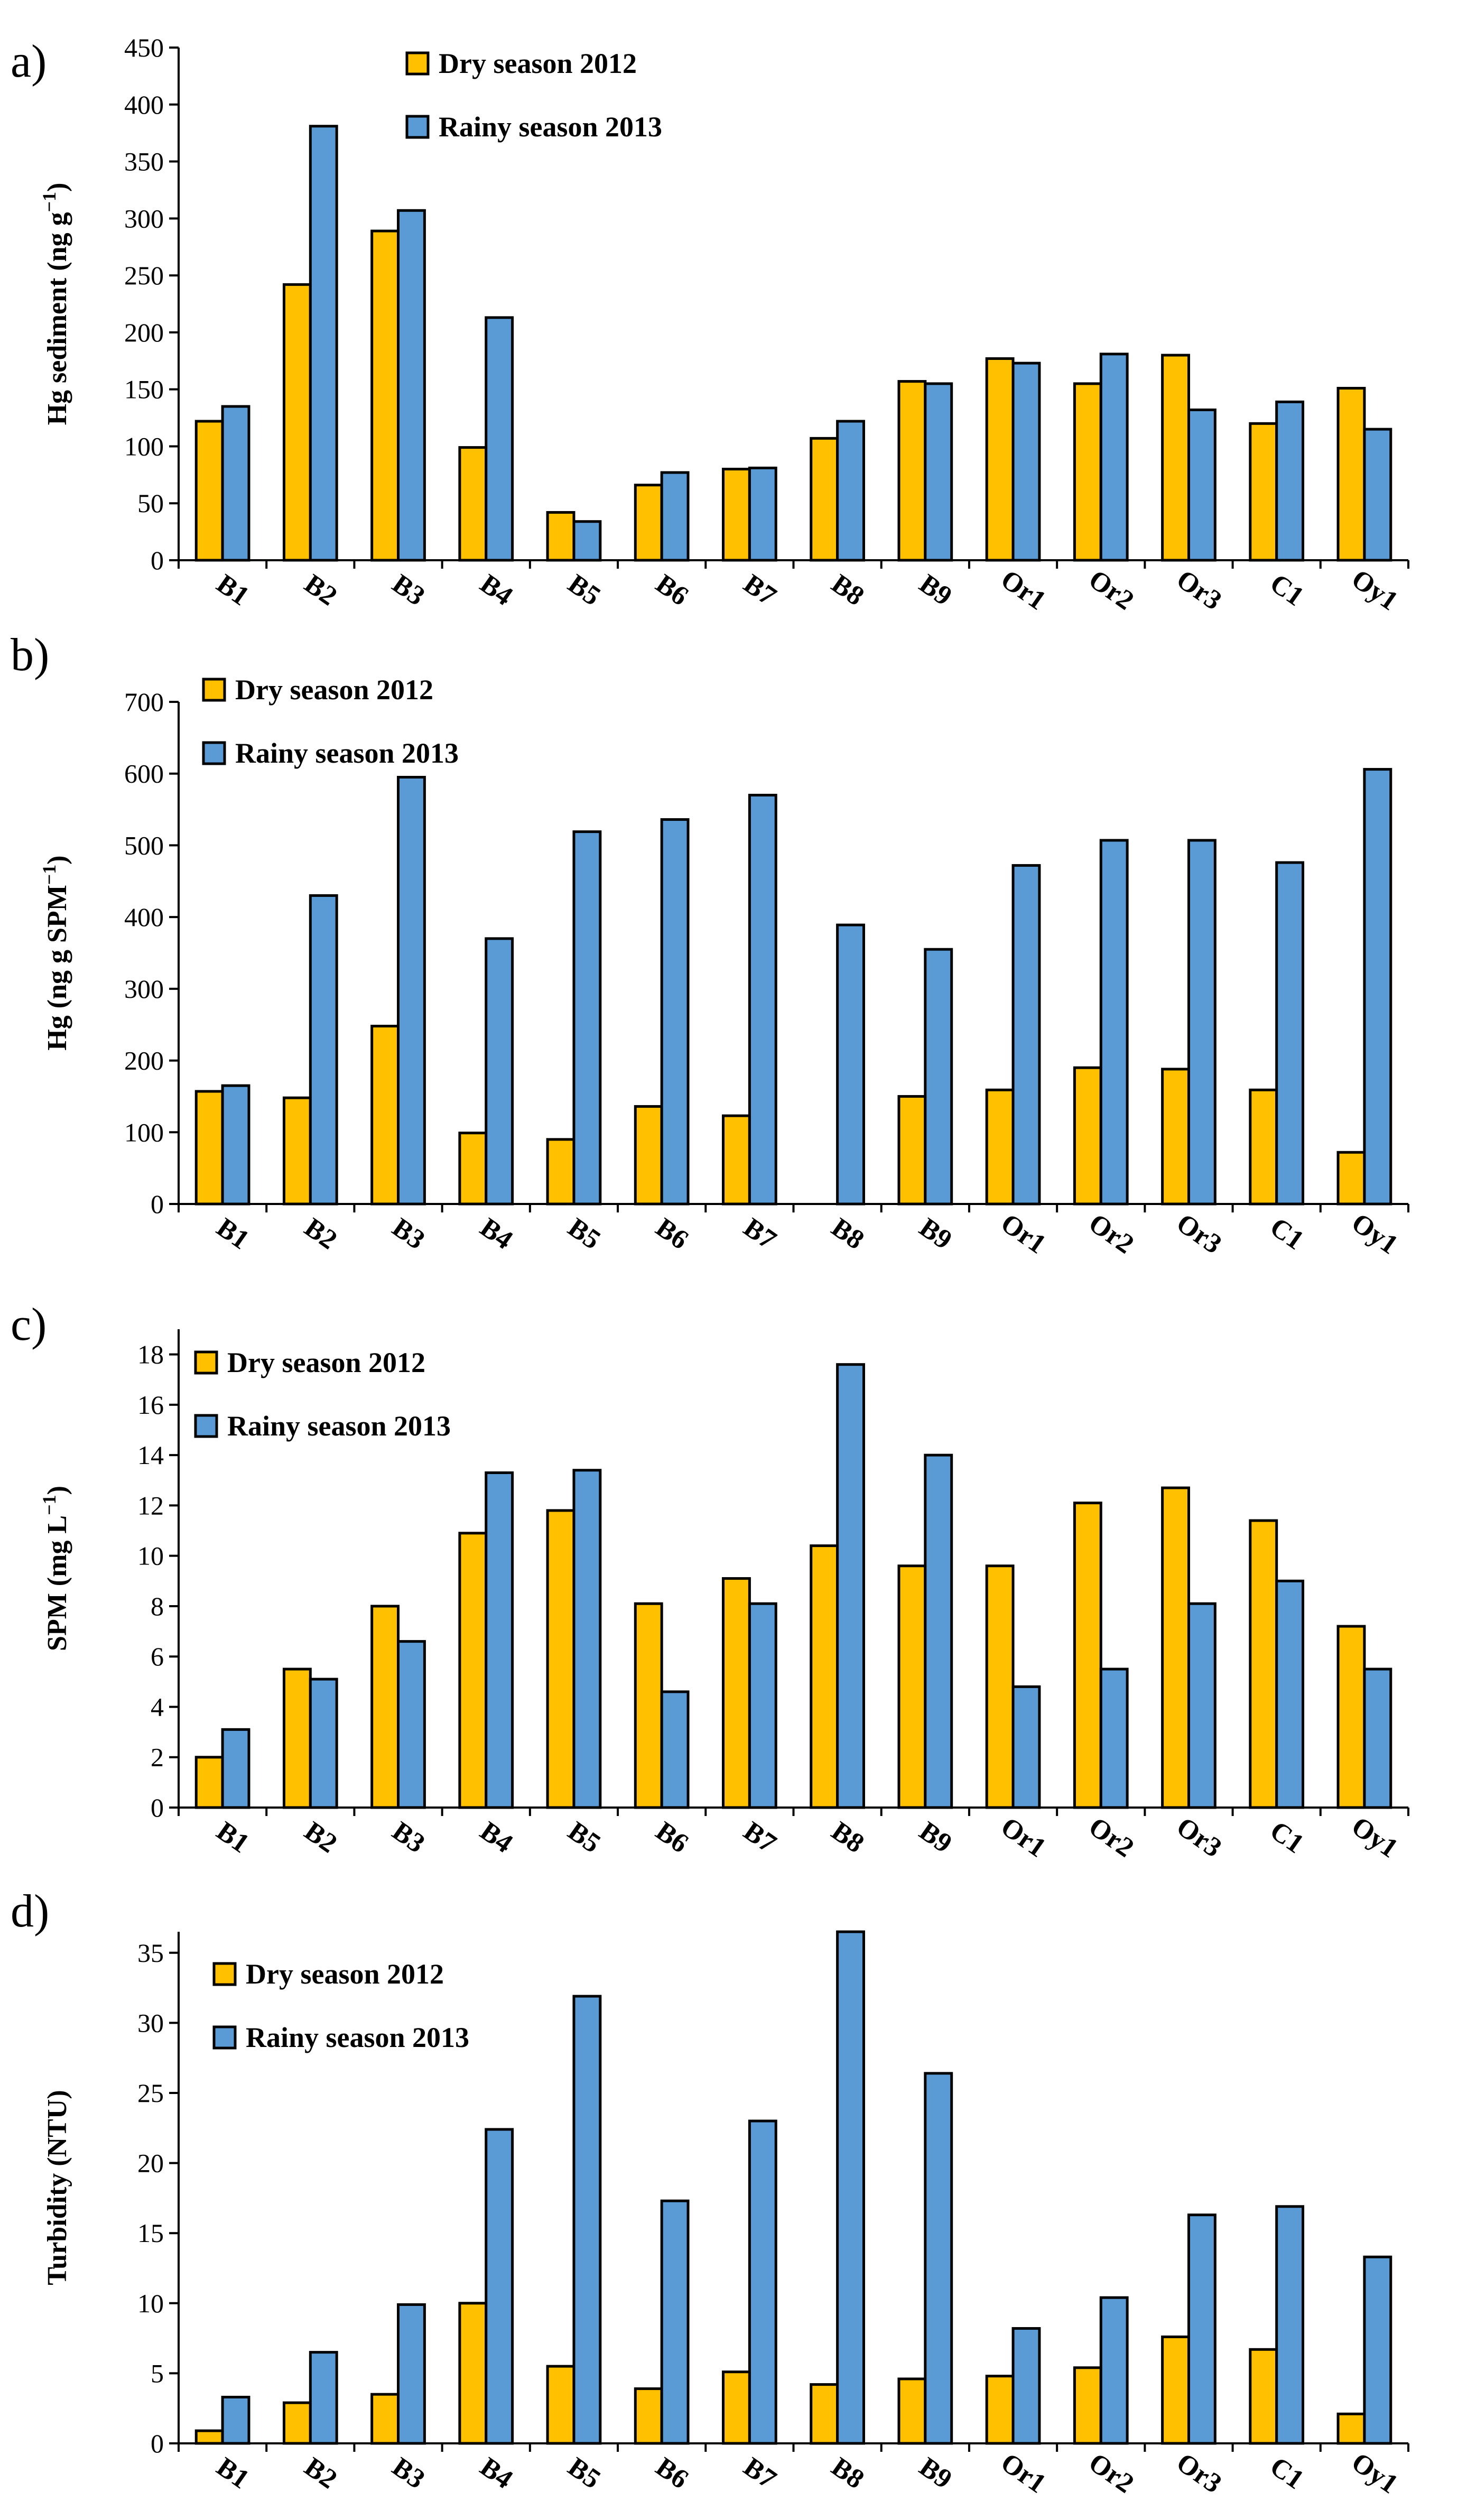  Describe the element at coordinates (235, 2420) in the screenshot. I see `bar-rainy-B1` at that location.